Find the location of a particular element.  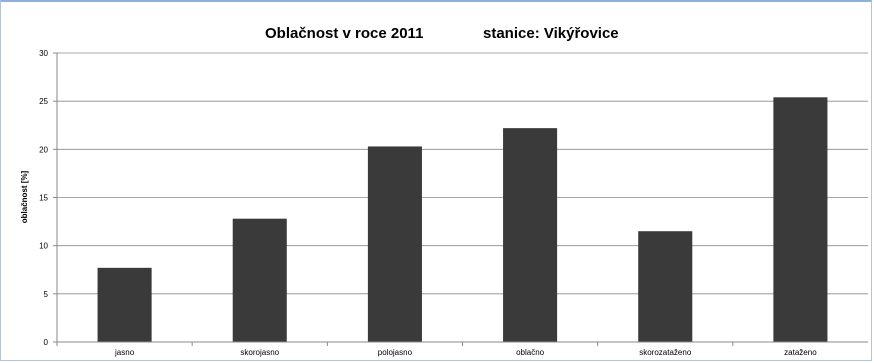

bar-skorozataženo is located at coordinates (665, 286).